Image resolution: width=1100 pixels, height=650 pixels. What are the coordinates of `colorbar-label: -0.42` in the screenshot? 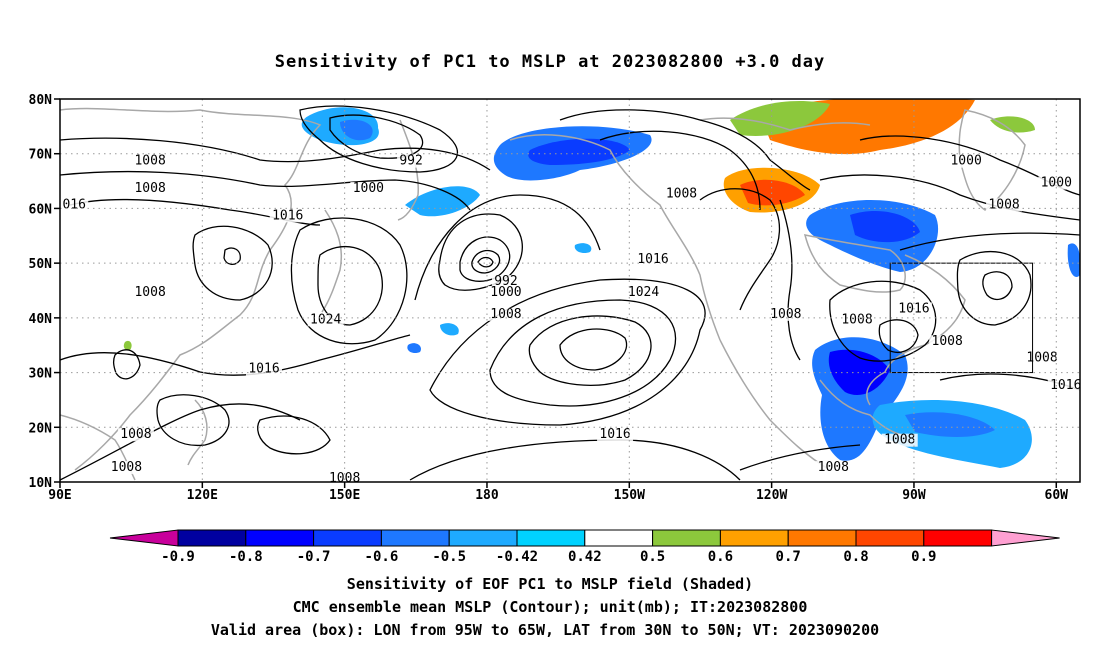 It's located at (517, 557).